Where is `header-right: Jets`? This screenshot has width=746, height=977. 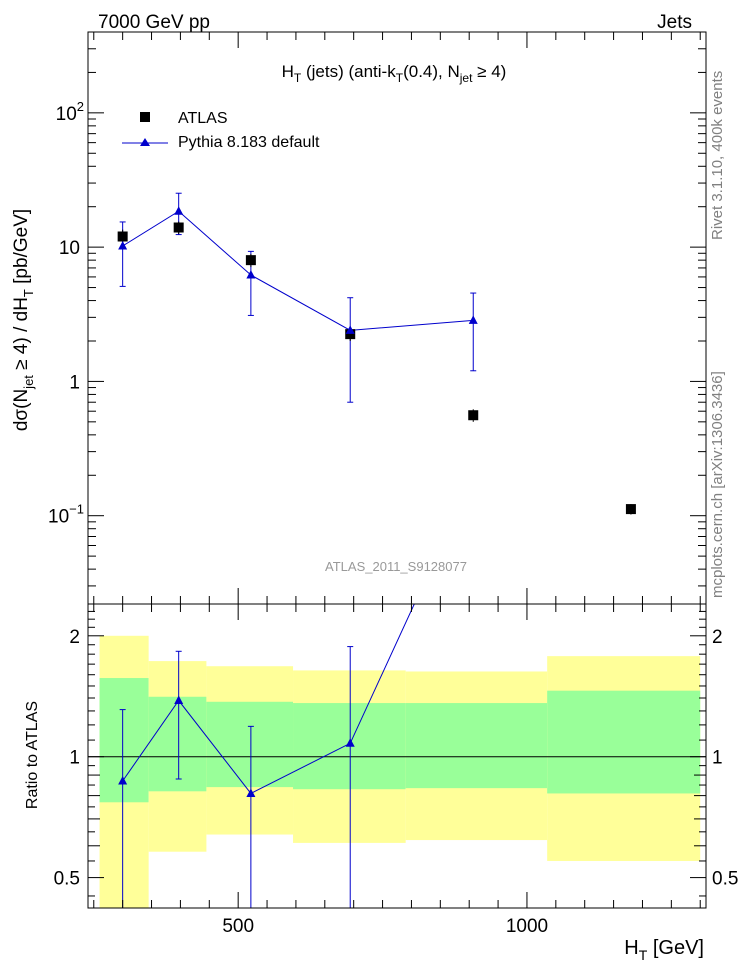
header-right: Jets is located at coordinates (674, 22).